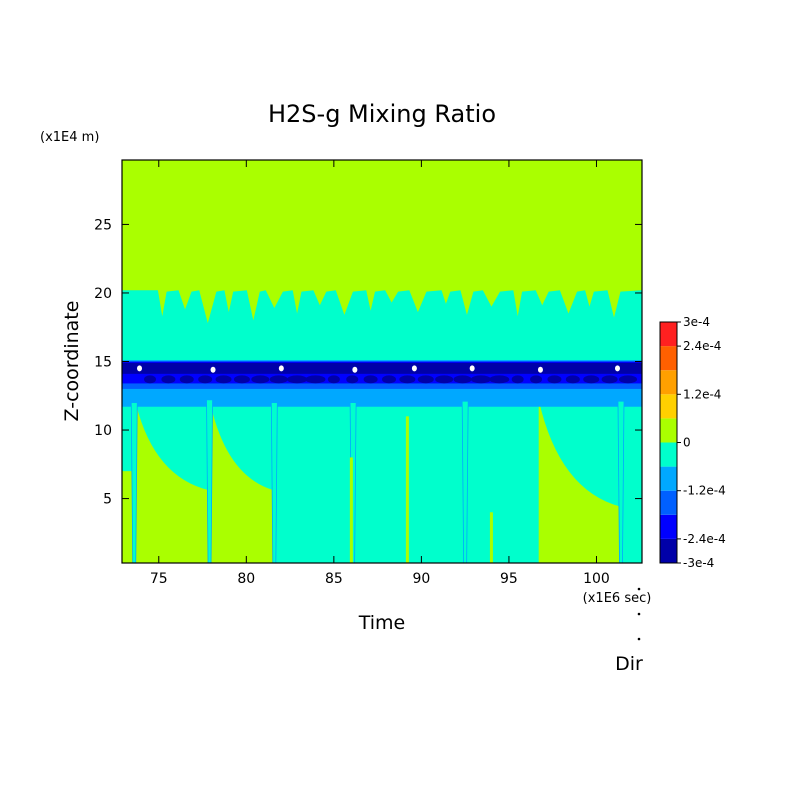 This screenshot has height=804, width=804. Describe the element at coordinates (103, 225) in the screenshot. I see `y-tick-label: 25` at that location.